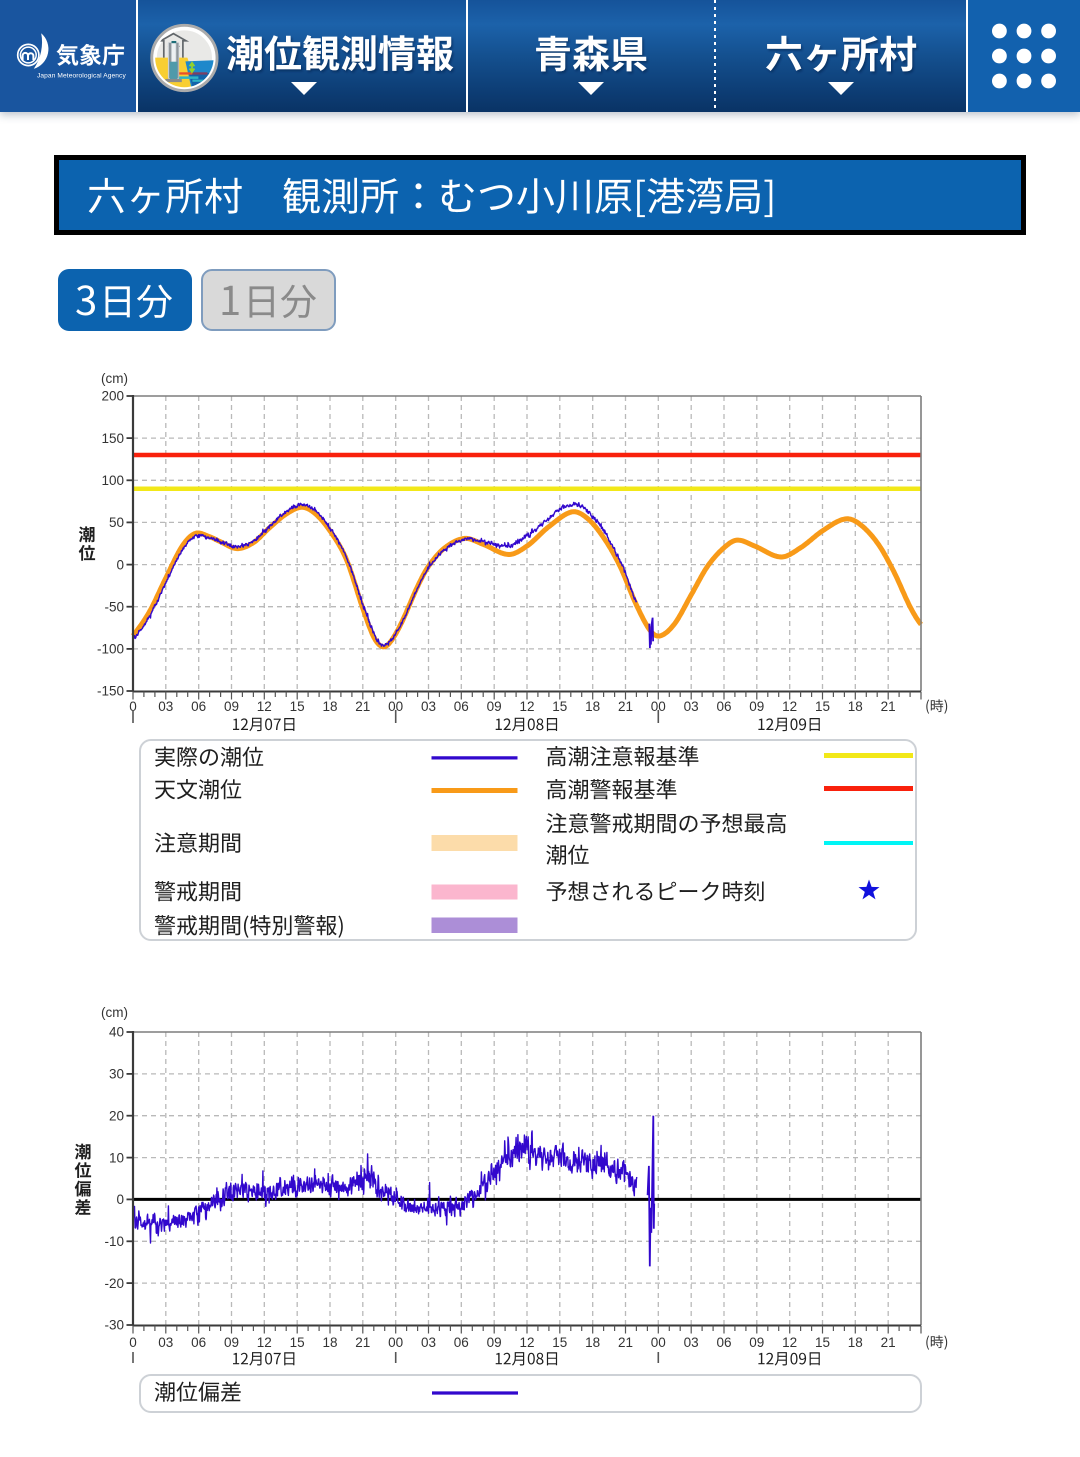 The height and width of the screenshot is (1457, 1080). Describe the element at coordinates (112, 396) in the screenshot. I see `svg-text: 200` at that location.